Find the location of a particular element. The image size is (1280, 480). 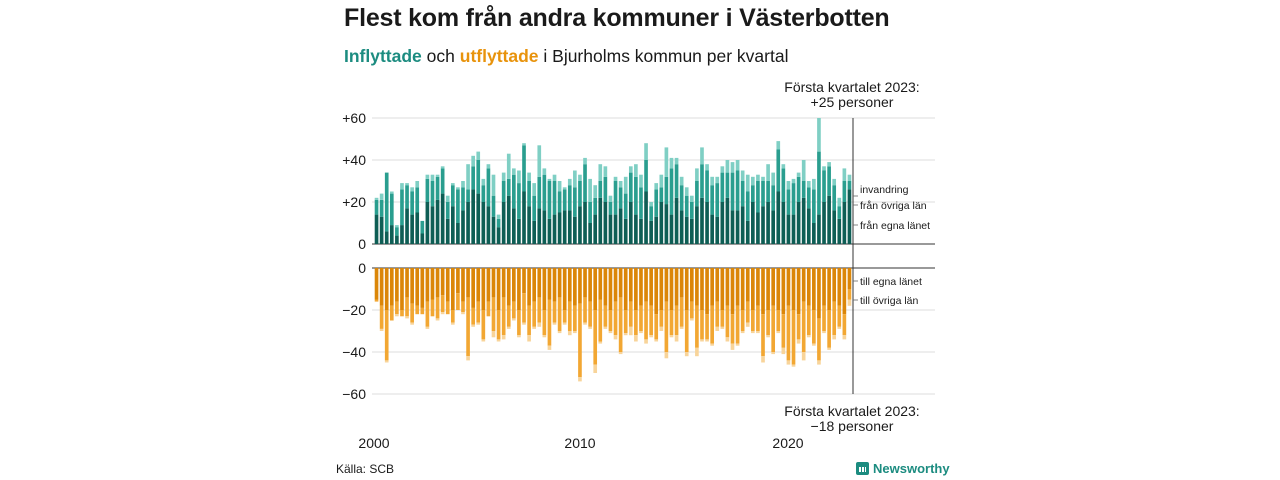

source-note: Källa: SCB is located at coordinates (365, 469).